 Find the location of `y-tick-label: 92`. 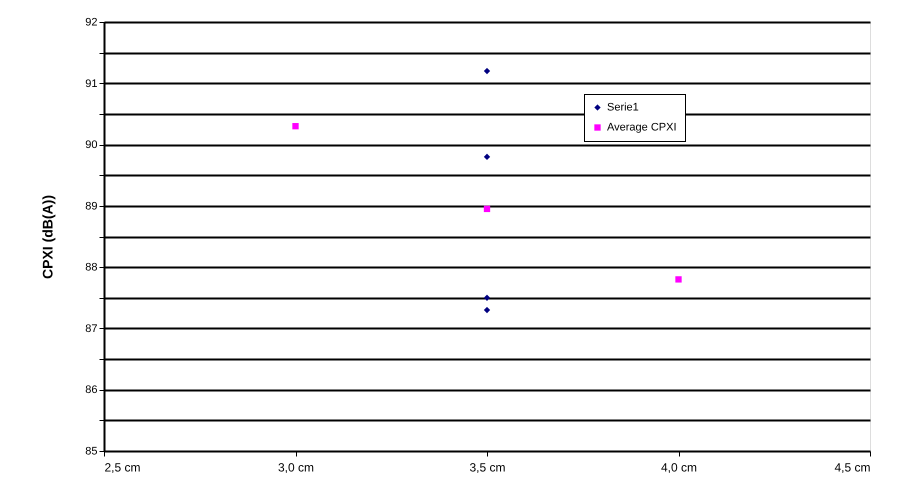

y-tick-label: 92 is located at coordinates (91, 22).